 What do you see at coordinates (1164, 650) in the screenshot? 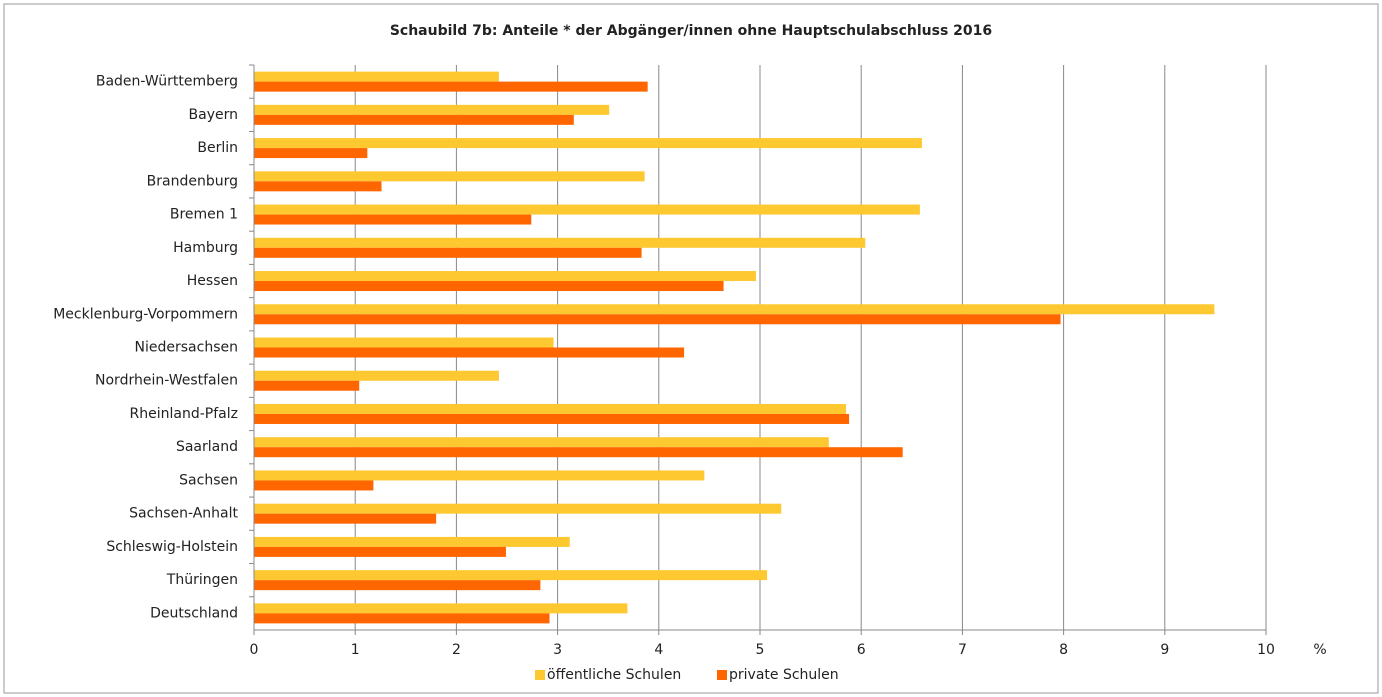
I see `x-tick-label: 9` at bounding box center [1164, 650].